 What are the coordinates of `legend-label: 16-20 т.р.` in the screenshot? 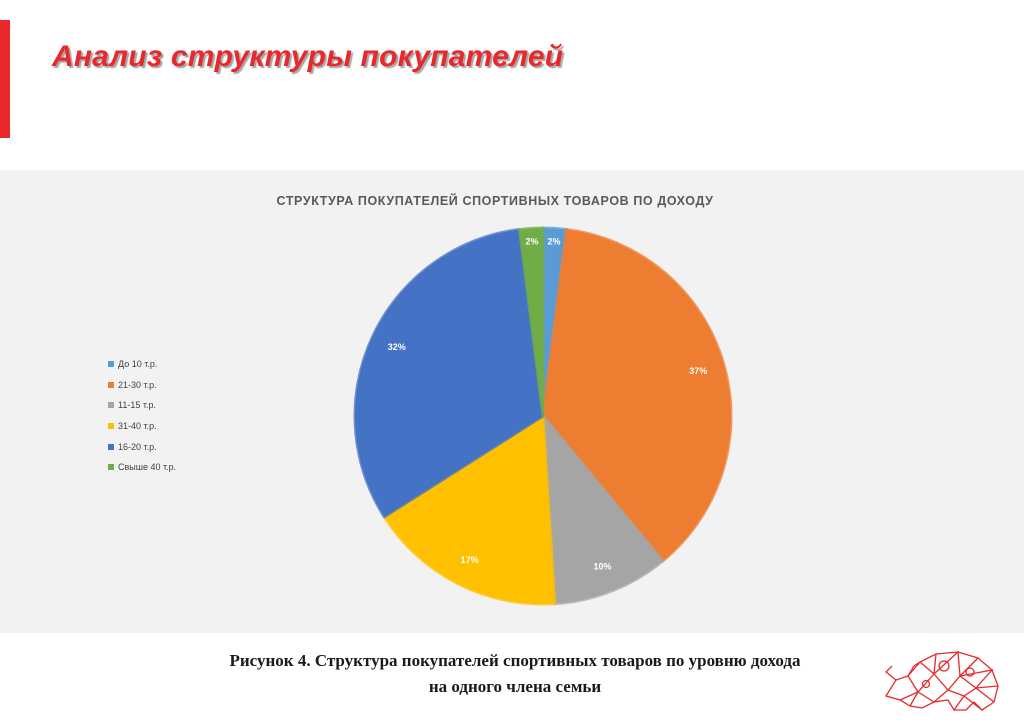 It's located at (137, 446).